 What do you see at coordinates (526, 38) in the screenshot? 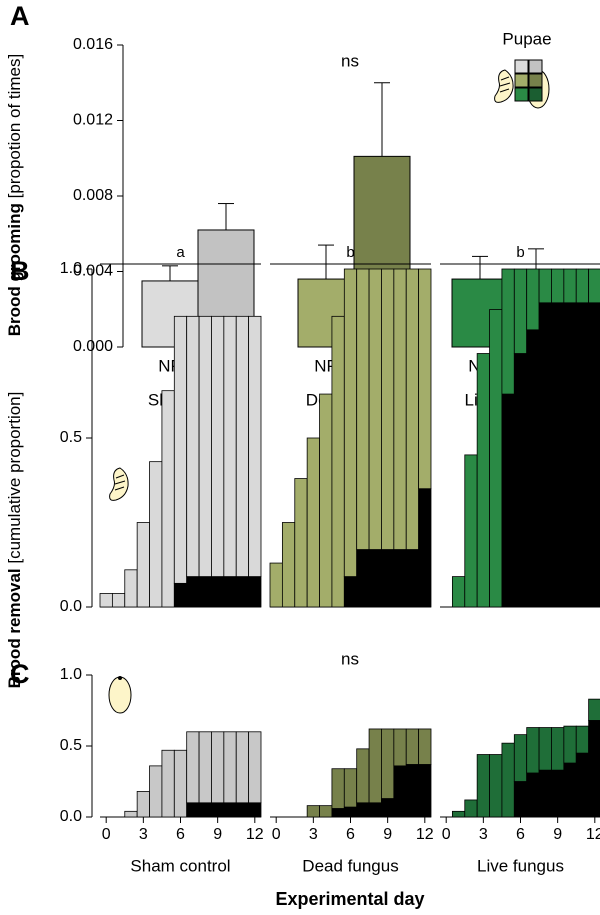
I see `legend-title: Pupae` at bounding box center [526, 38].